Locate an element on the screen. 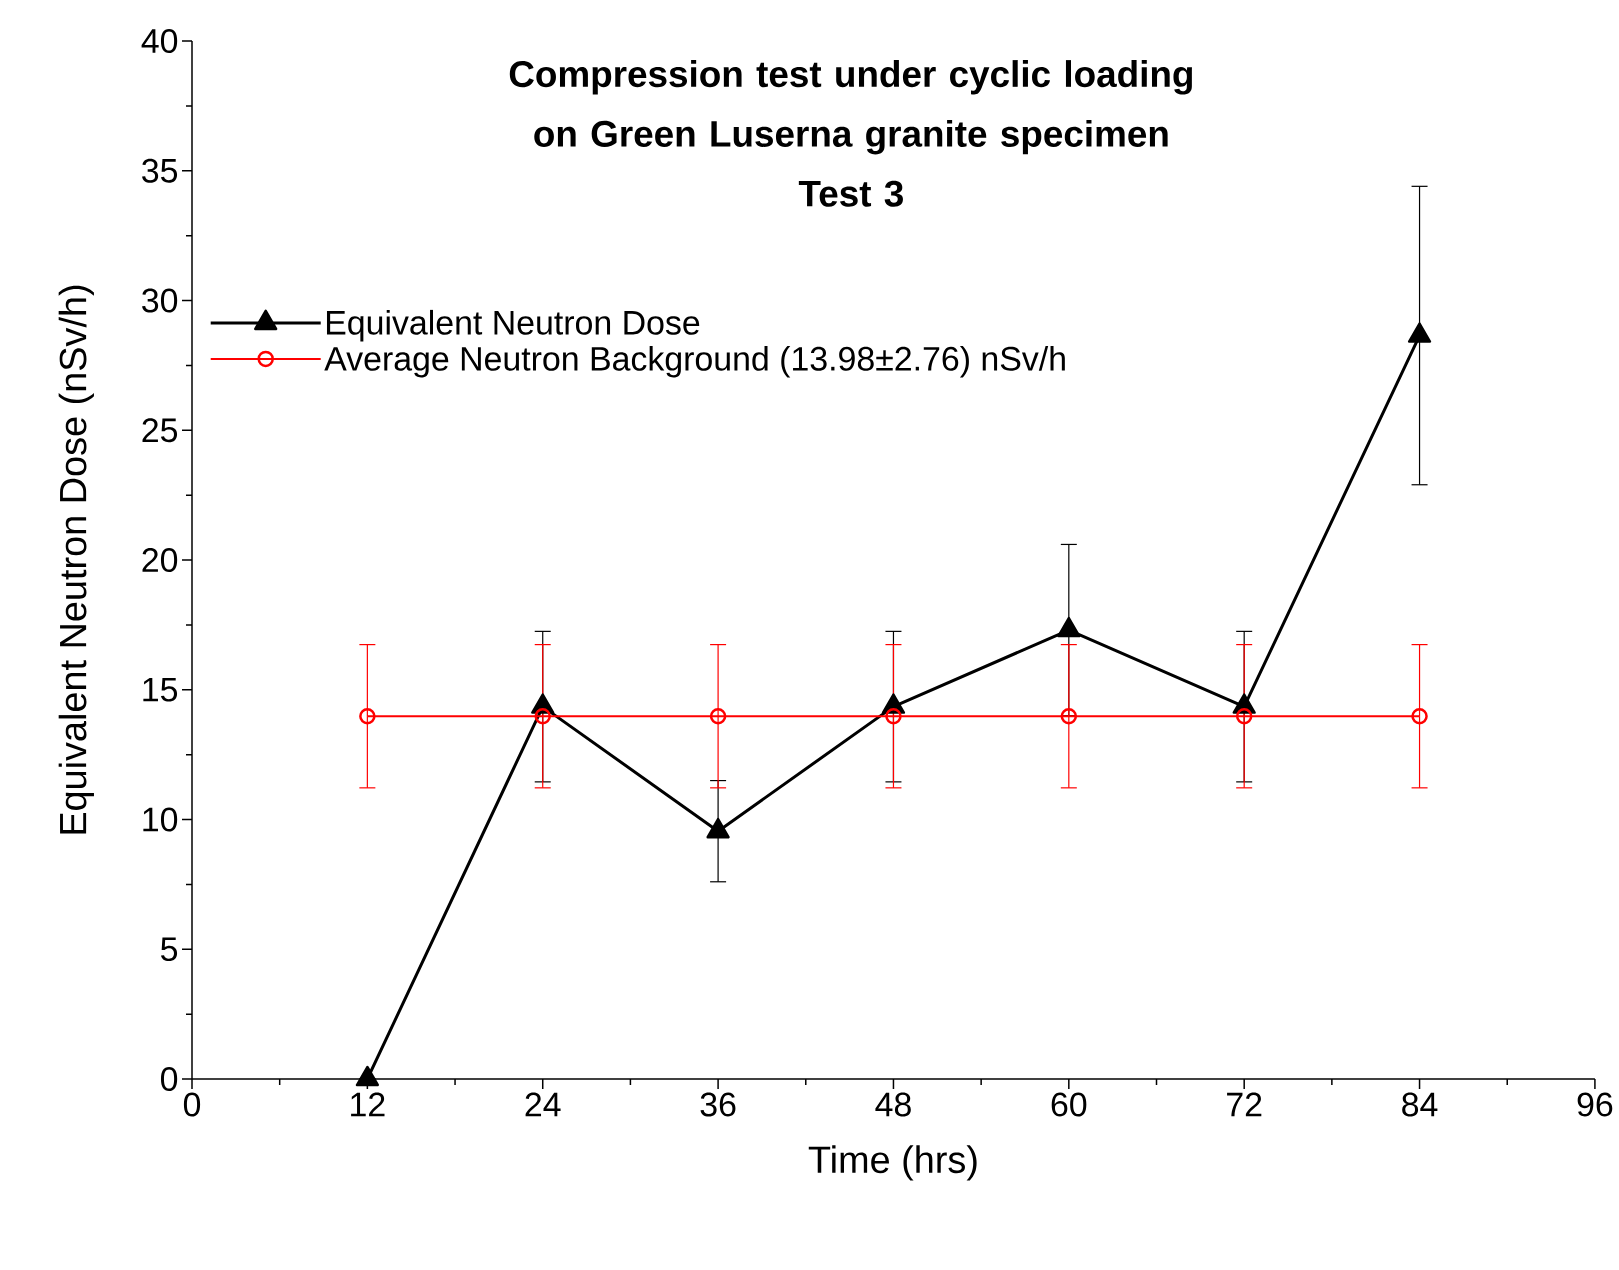 This screenshot has width=1619, height=1270. x-tick-label: 72 is located at coordinates (1244, 1104).